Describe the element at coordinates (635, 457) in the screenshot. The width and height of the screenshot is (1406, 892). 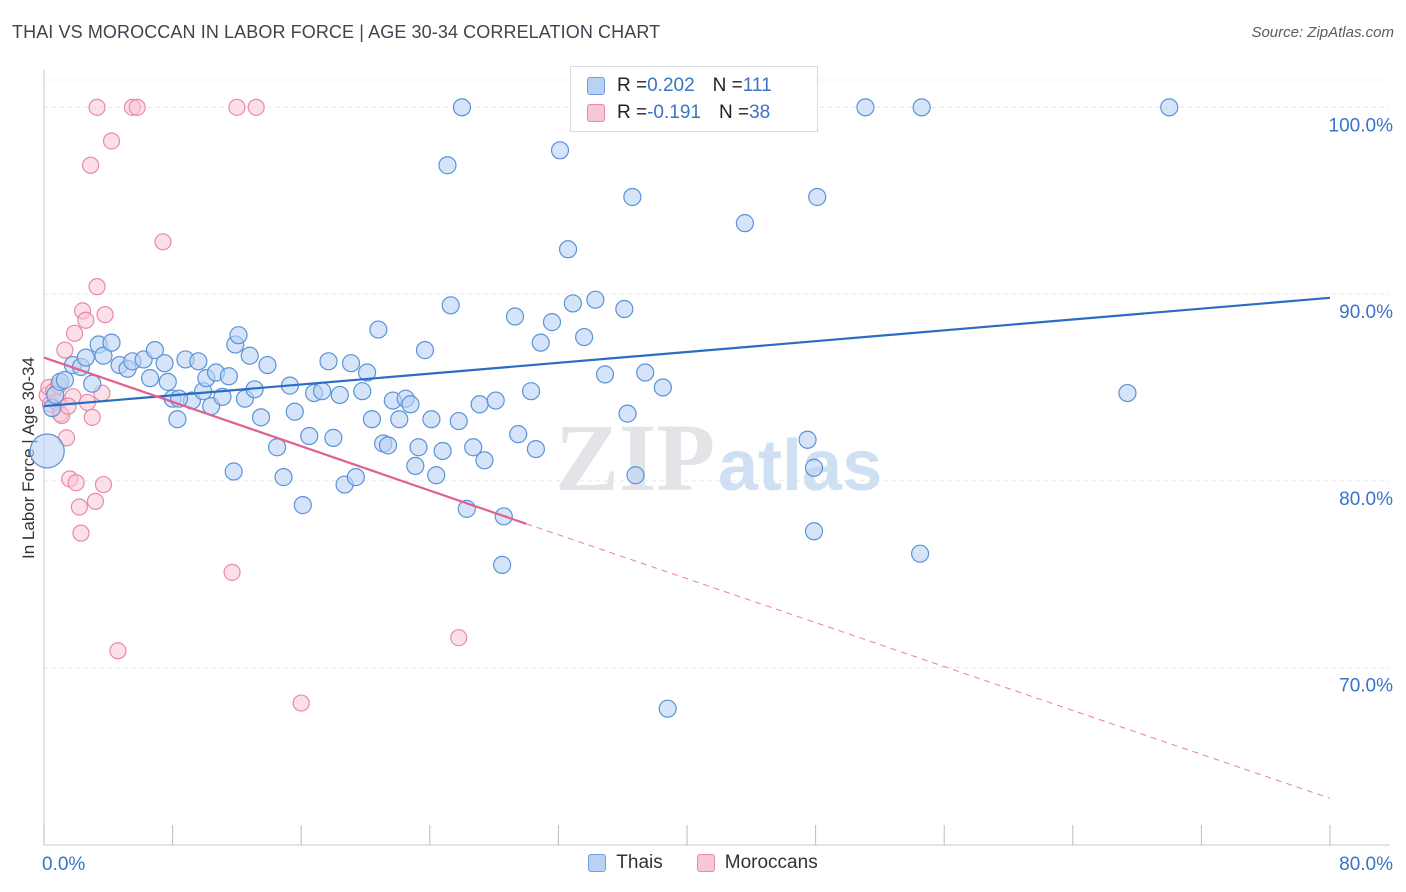
I see `watermark-zip: ZIP` at that location.